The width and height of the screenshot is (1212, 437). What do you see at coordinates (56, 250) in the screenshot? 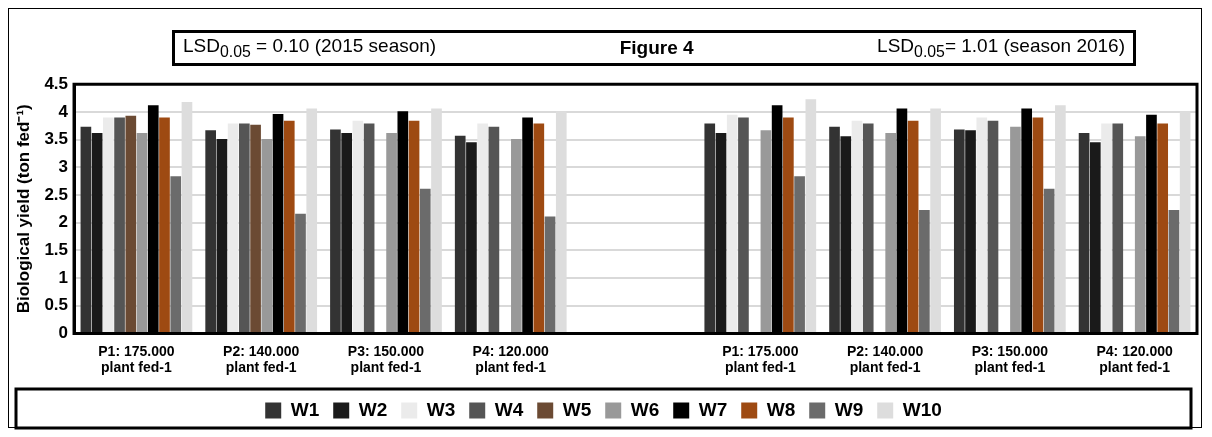
I see `y-tick-label: 1.5` at bounding box center [56, 250].